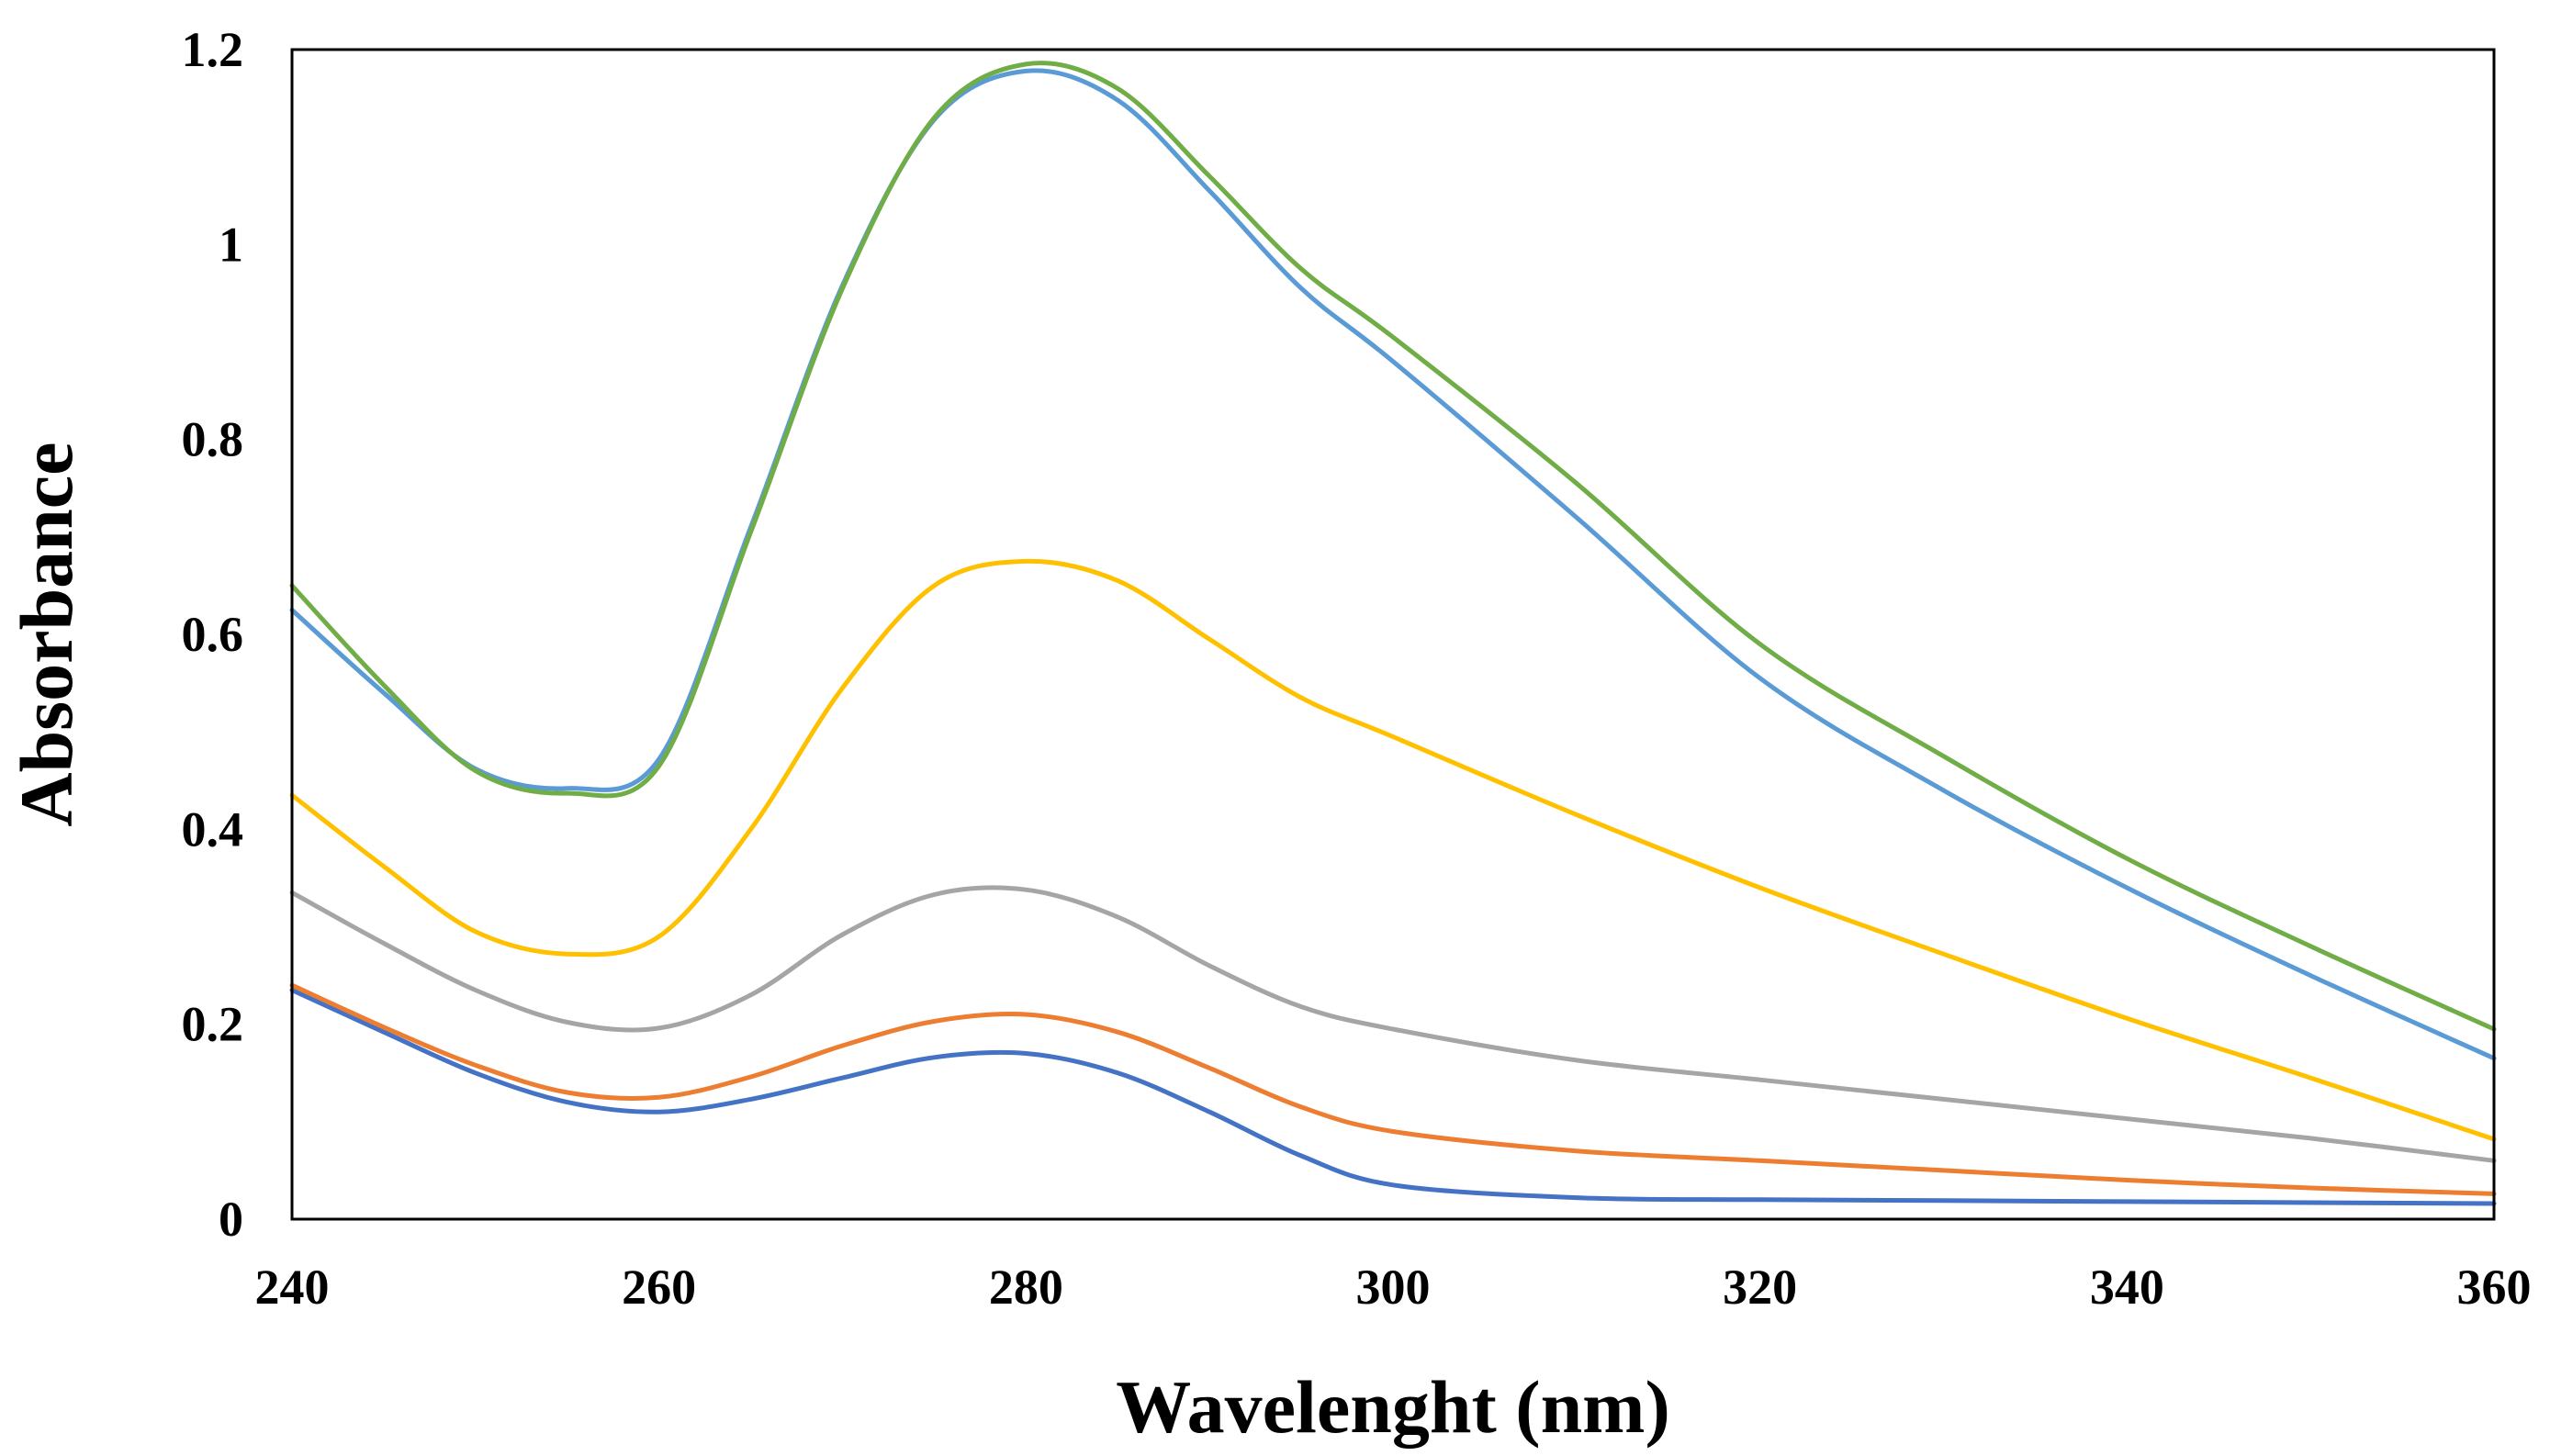 This screenshot has height=1456, width=2550. What do you see at coordinates (659, 1287) in the screenshot?
I see `x-tick-label: 260` at bounding box center [659, 1287].